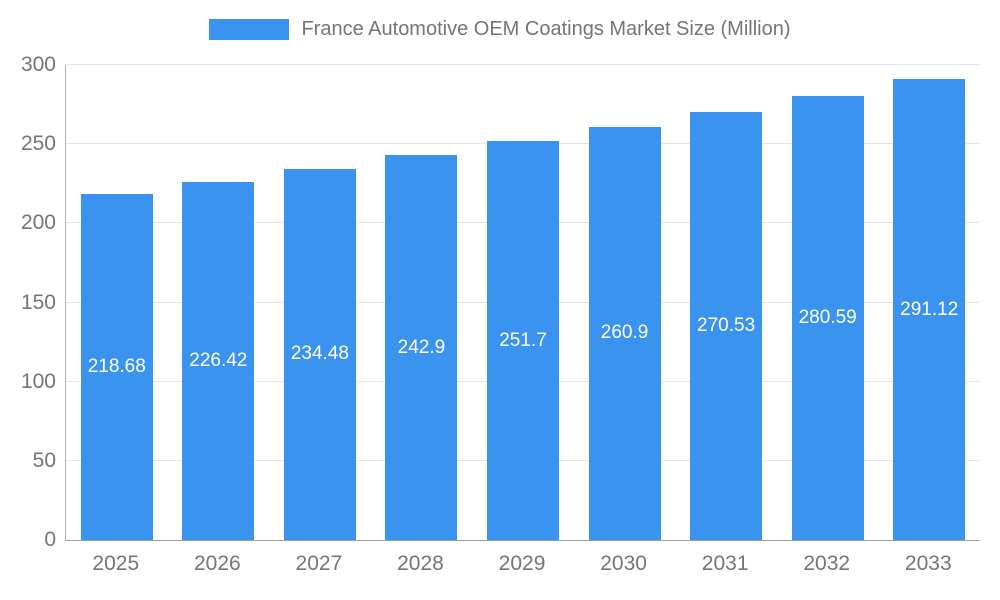  What do you see at coordinates (623, 563) in the screenshot?
I see `x-tick-label-2030: 2030` at bounding box center [623, 563].